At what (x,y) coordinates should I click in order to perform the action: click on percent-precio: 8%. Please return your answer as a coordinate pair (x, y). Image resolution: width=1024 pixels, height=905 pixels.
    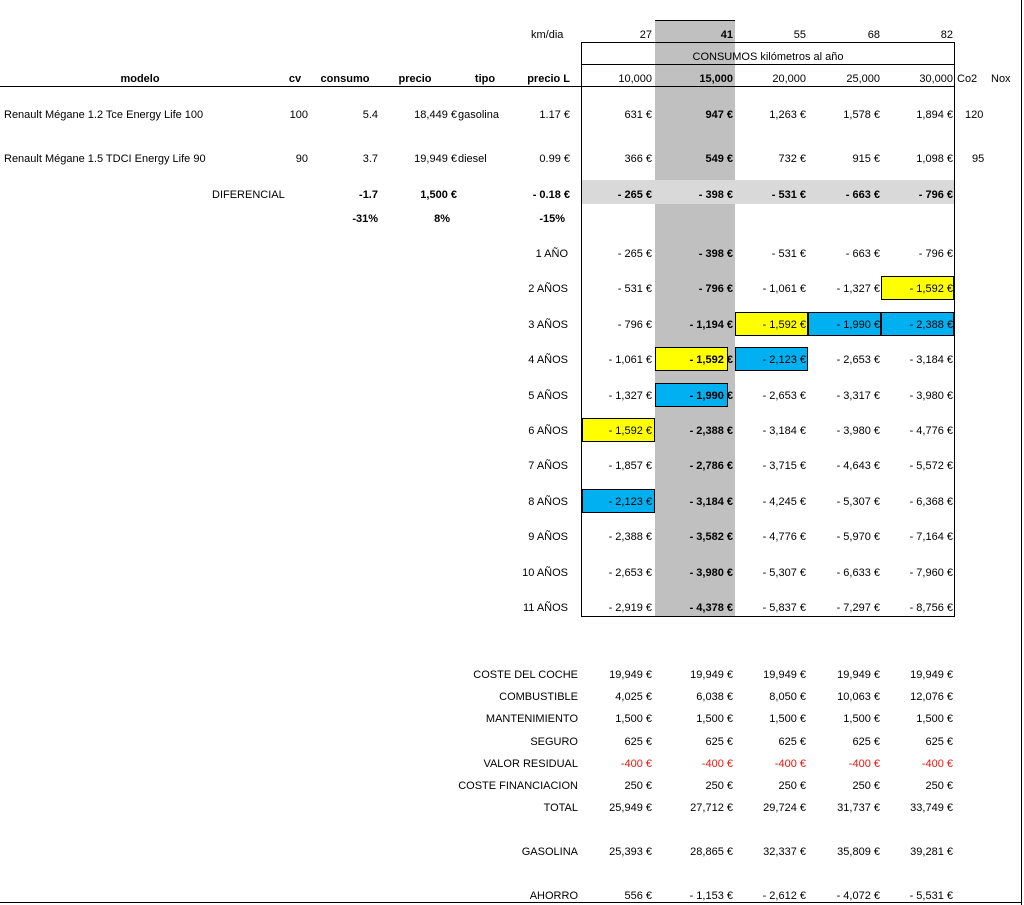
    Looking at the image, I should click on (442, 219).